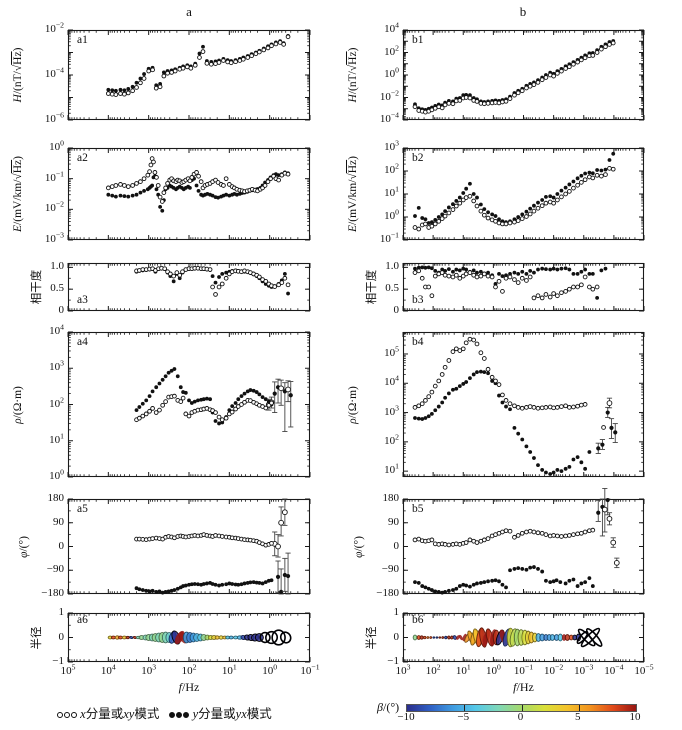 This screenshot has width=682, height=730. What do you see at coordinates (68, 669) in the screenshot?
I see `x-tick-label: 10⁵` at bounding box center [68, 669].